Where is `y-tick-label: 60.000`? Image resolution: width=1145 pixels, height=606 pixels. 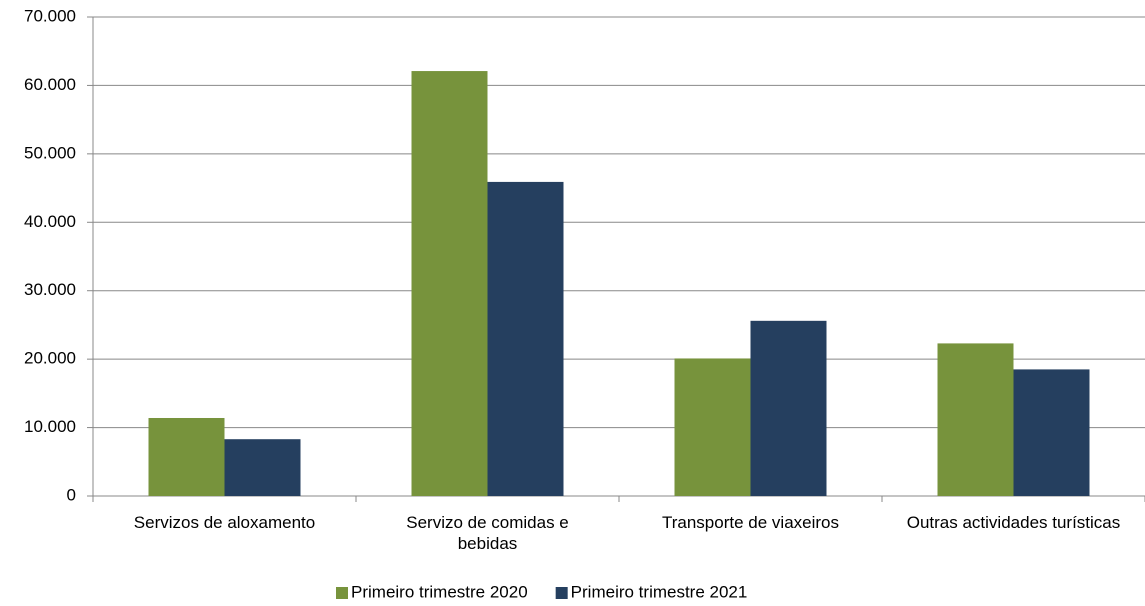
y-tick-label: 60.000 is located at coordinates (50, 84).